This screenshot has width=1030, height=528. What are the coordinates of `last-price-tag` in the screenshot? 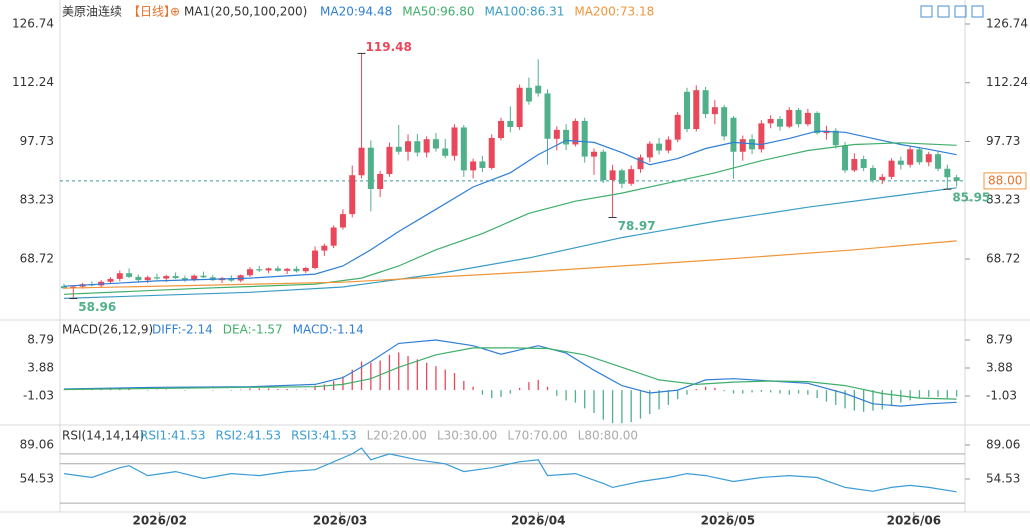 It's located at (1005, 181).